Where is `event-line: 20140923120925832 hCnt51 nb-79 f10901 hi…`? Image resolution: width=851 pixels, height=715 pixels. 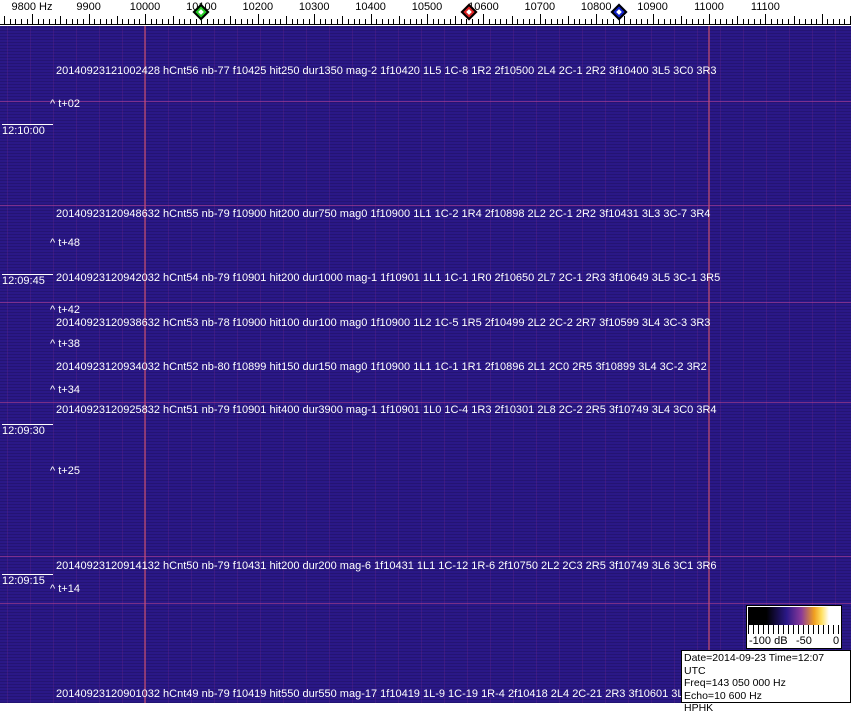 event-line: 20140923120925832 hCnt51 nb-79 f10901 hi… is located at coordinates (386, 410).